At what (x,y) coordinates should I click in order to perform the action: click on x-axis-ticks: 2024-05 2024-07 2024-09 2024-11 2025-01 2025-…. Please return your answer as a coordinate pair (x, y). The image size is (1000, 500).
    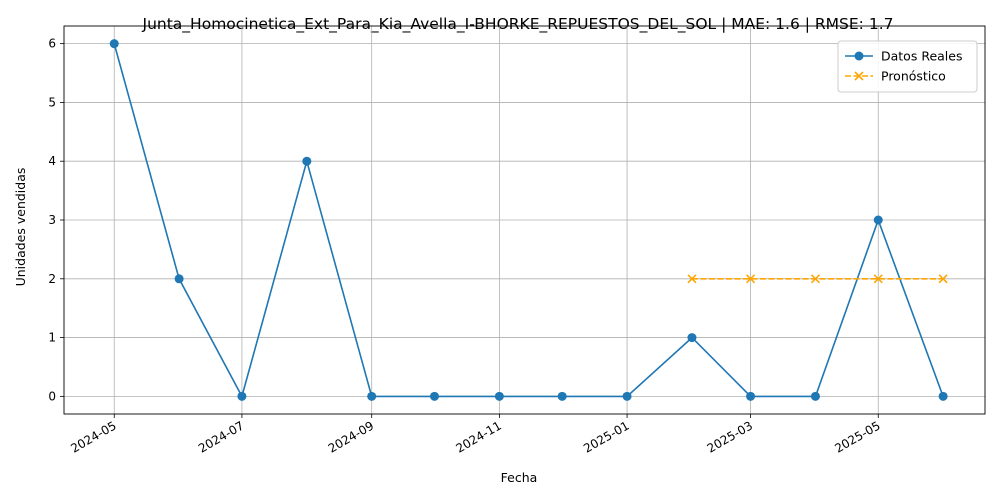
    Looking at the image, I should click on (475, 435).